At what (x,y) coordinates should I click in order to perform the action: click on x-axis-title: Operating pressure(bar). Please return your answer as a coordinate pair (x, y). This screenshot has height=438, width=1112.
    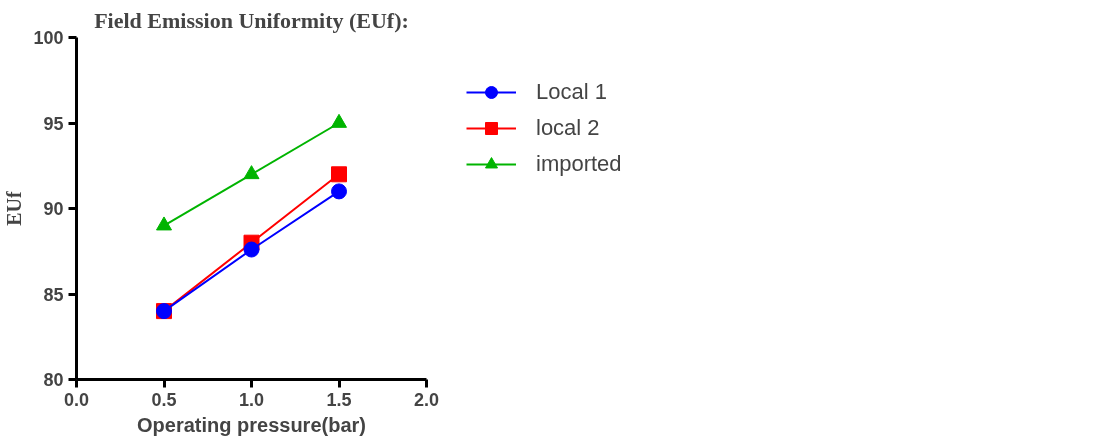
    Looking at the image, I should click on (251, 424).